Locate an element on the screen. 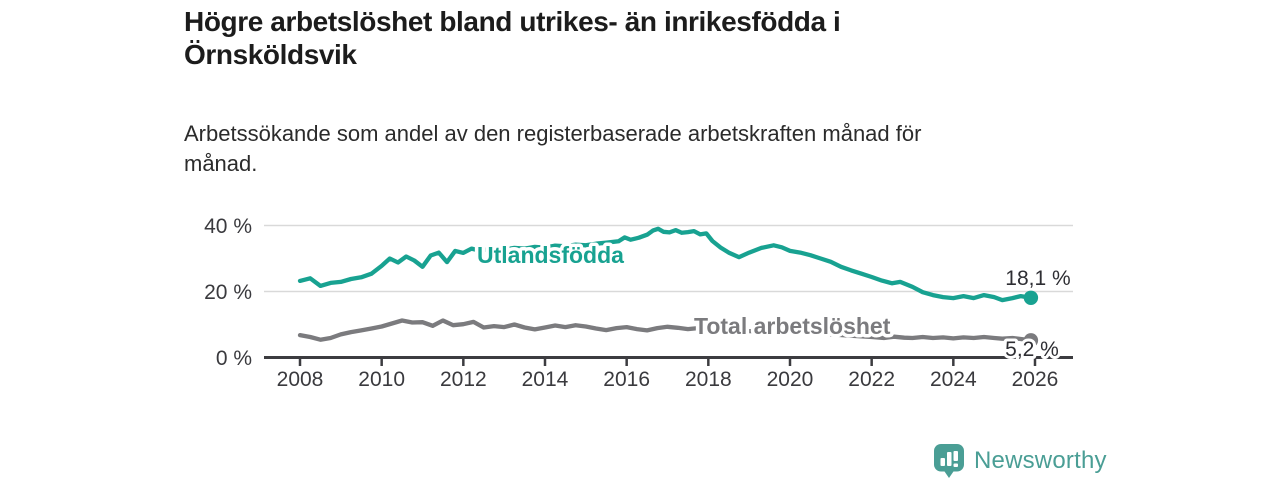 This screenshot has width=1280, height=480. newsworthy-wordmark: Newsworthy is located at coordinates (1040, 460).